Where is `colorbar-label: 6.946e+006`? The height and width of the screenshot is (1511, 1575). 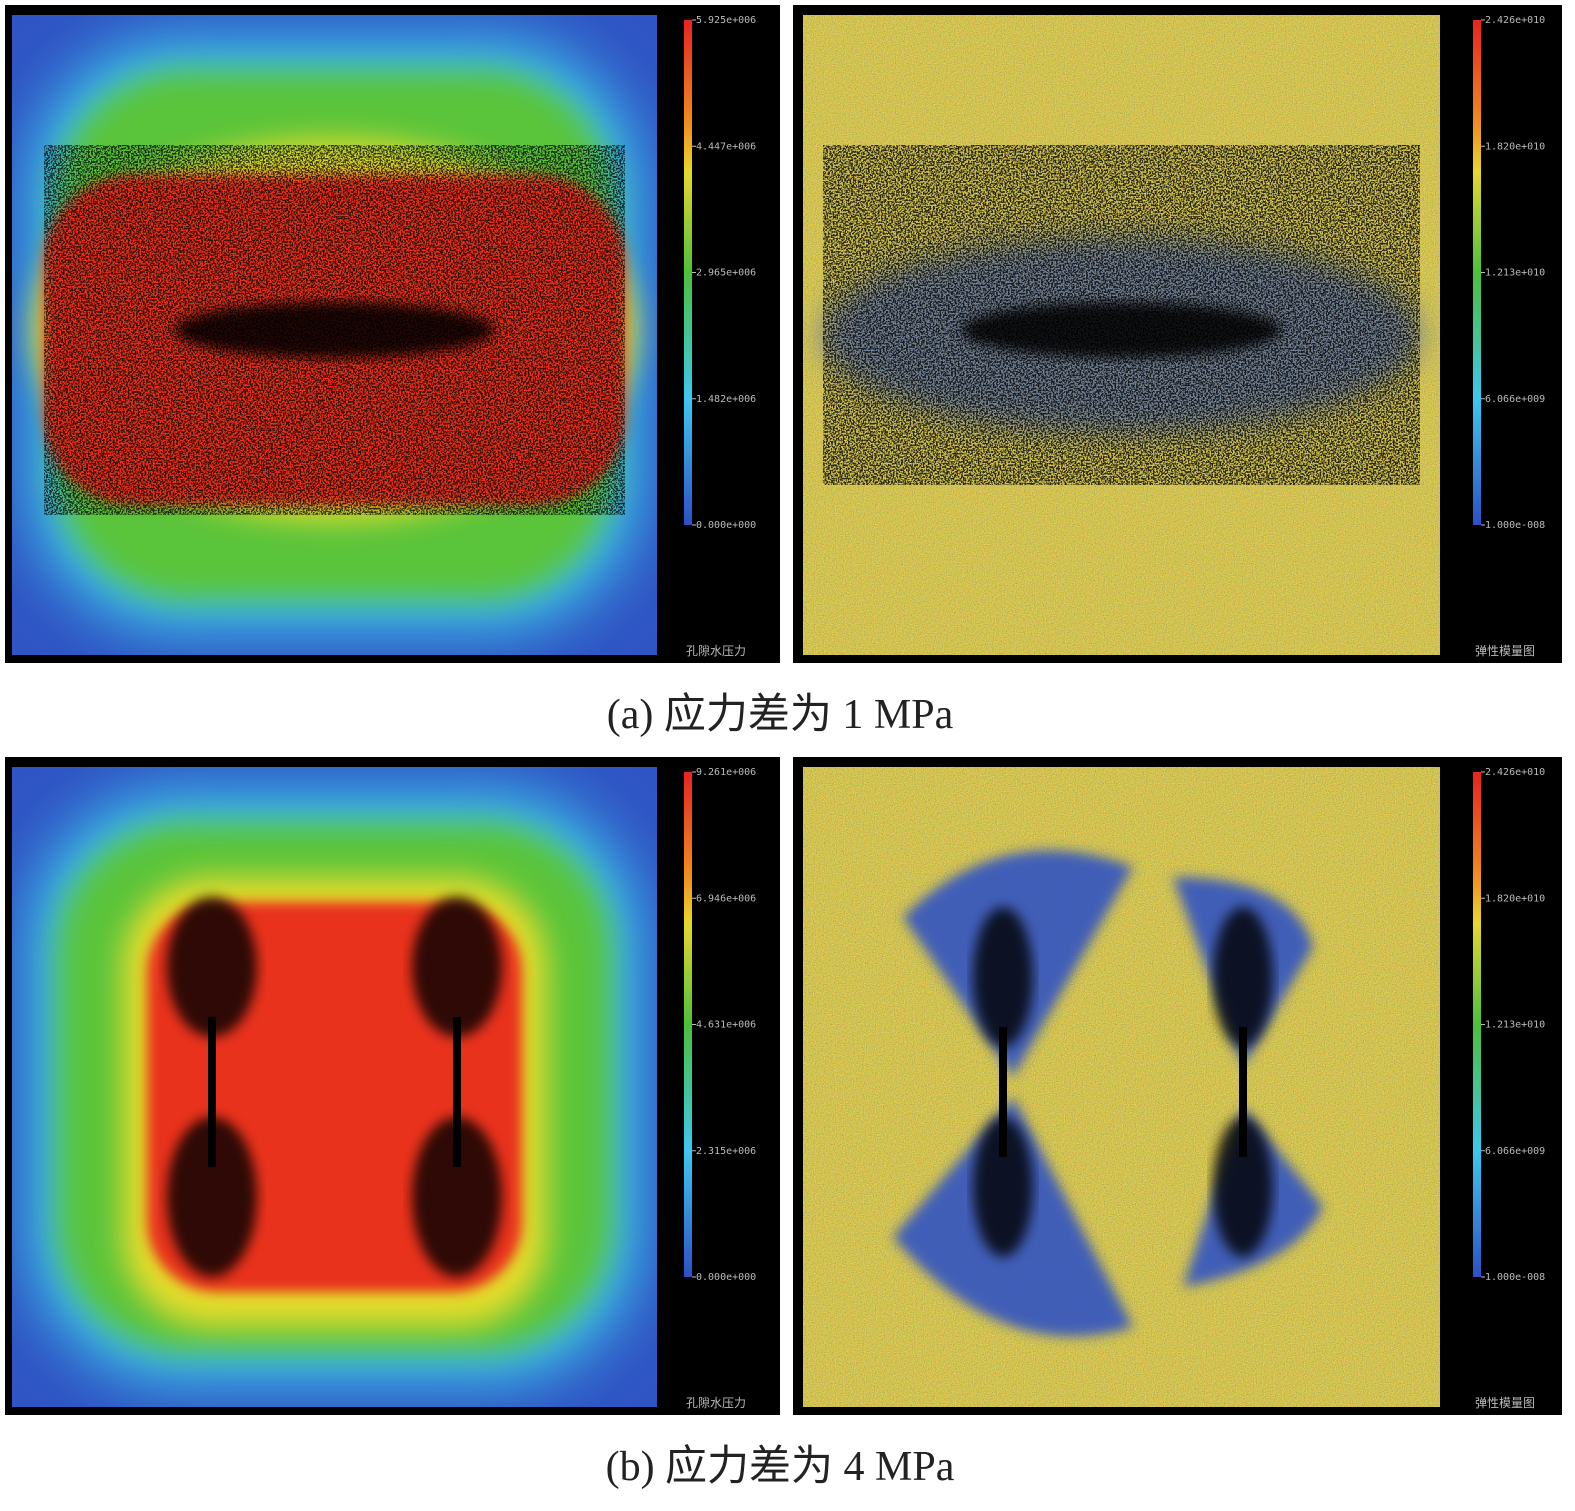
colorbar-label: 6.946e+006 is located at coordinates (726, 898).